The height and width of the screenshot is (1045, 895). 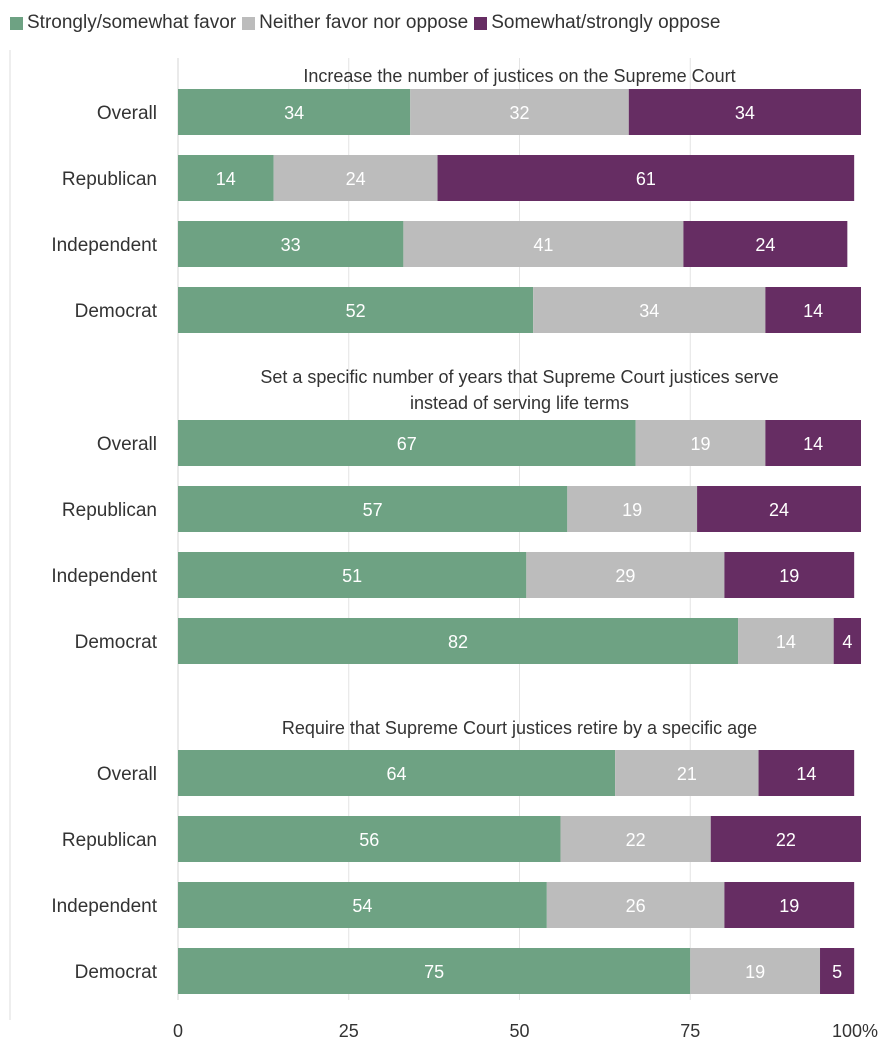 I want to click on data-label: 41, so click(x=543, y=245).